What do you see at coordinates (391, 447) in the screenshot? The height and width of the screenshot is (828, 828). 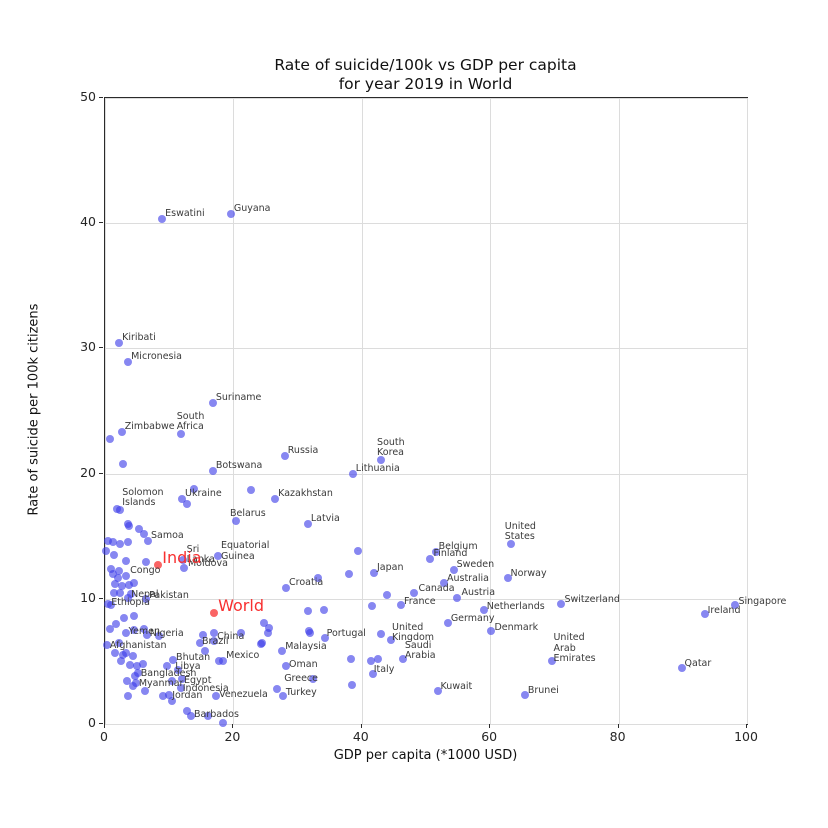 I see `country-label: South Korea` at bounding box center [391, 447].